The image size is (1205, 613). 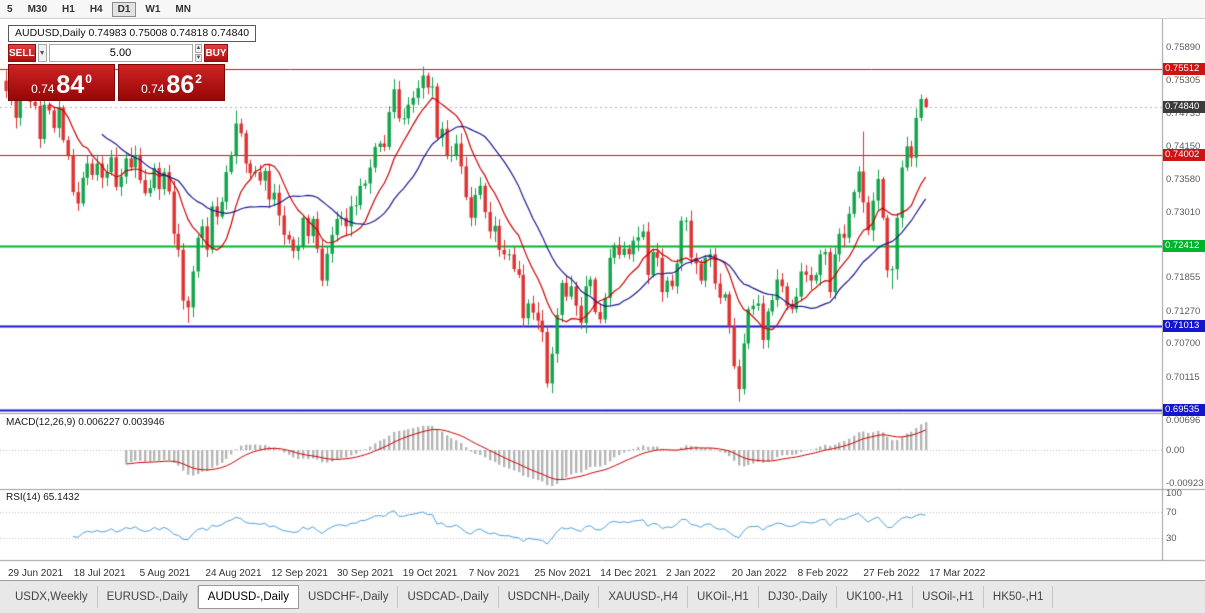 I want to click on timeframe-toolbar: 5 M30 H1 H4 D1 W1 MN, so click(x=602, y=9).